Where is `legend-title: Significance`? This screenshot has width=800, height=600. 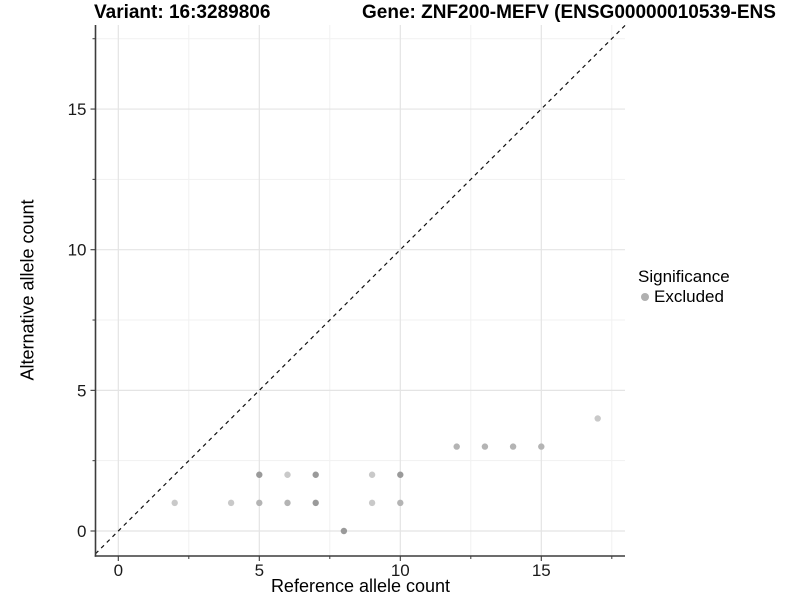 legend-title: Significance is located at coordinates (684, 276).